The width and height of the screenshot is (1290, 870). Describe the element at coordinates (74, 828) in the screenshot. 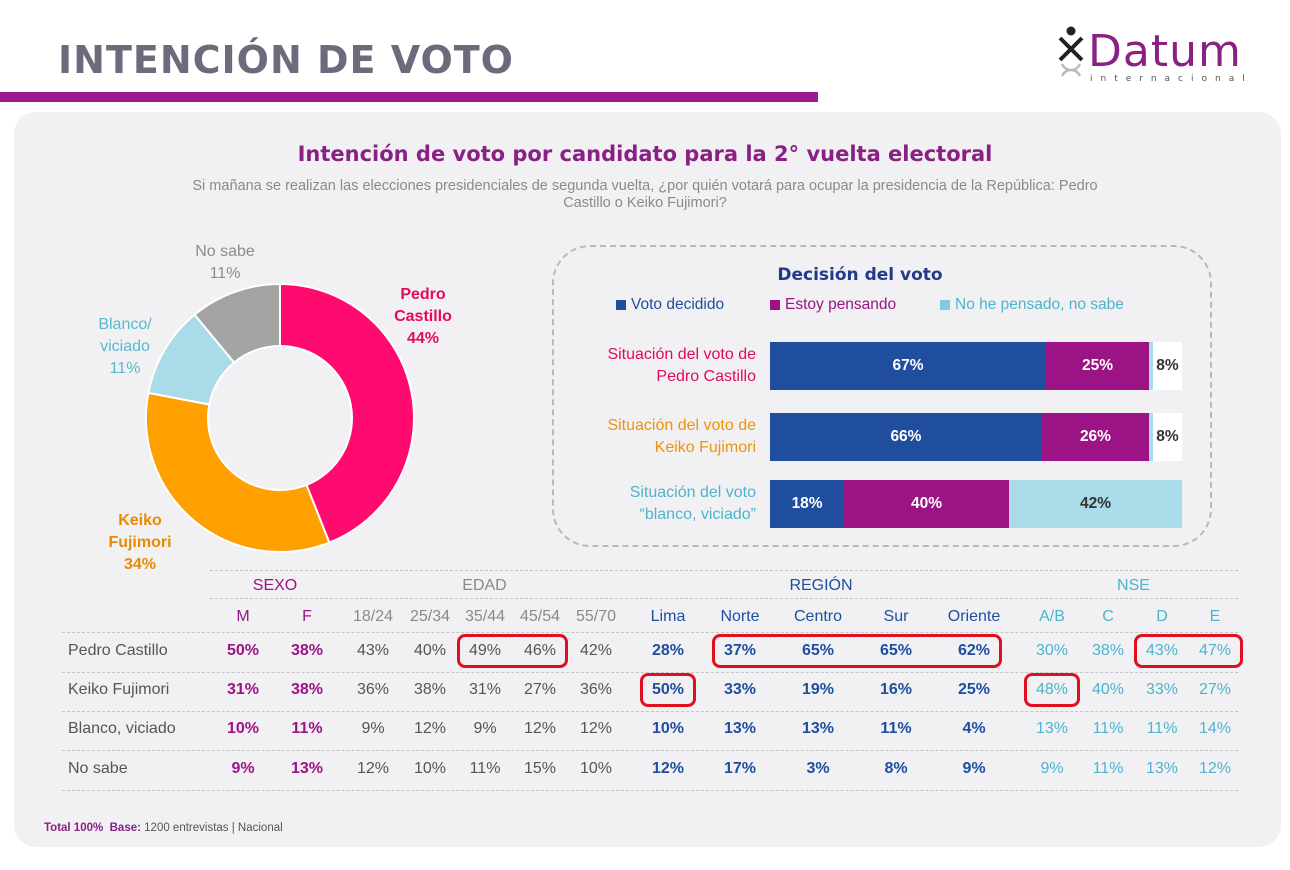

I see `footer-total: Total 100%` at that location.